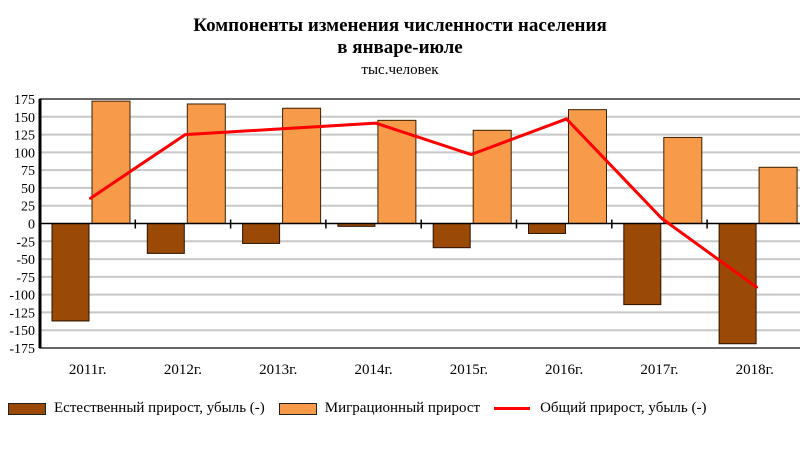  I want to click on y-tick-label: -150, so click(22, 331).